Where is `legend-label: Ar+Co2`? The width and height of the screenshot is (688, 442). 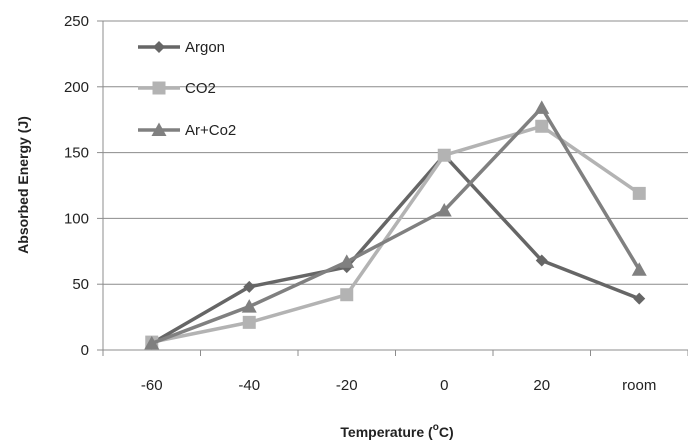 legend-label: Ar+Co2 is located at coordinates (210, 130).